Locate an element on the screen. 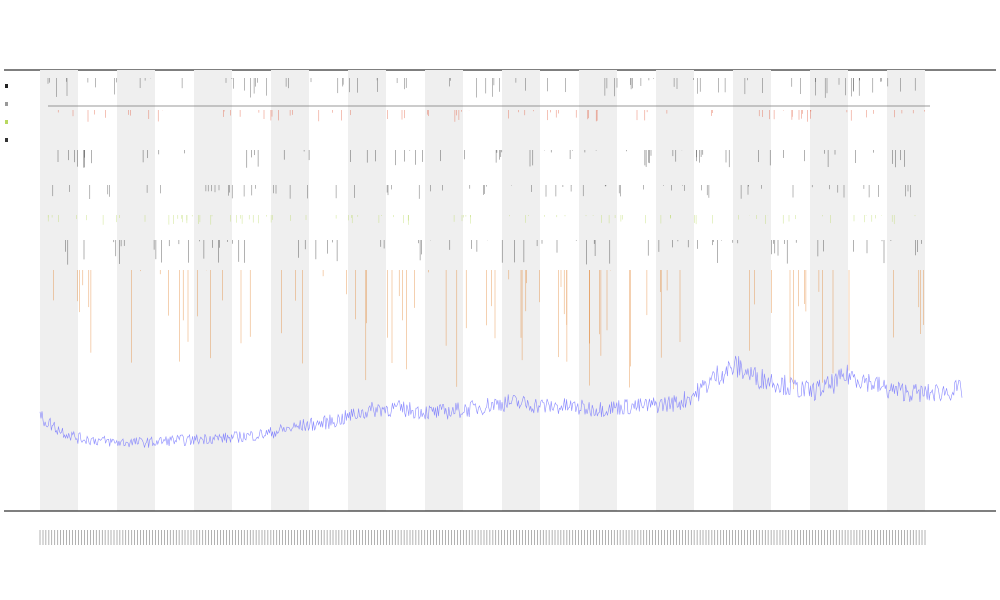 Image resolution: width=1000 pixels, height=600 pixels. legend is located at coordinates (6, 113).